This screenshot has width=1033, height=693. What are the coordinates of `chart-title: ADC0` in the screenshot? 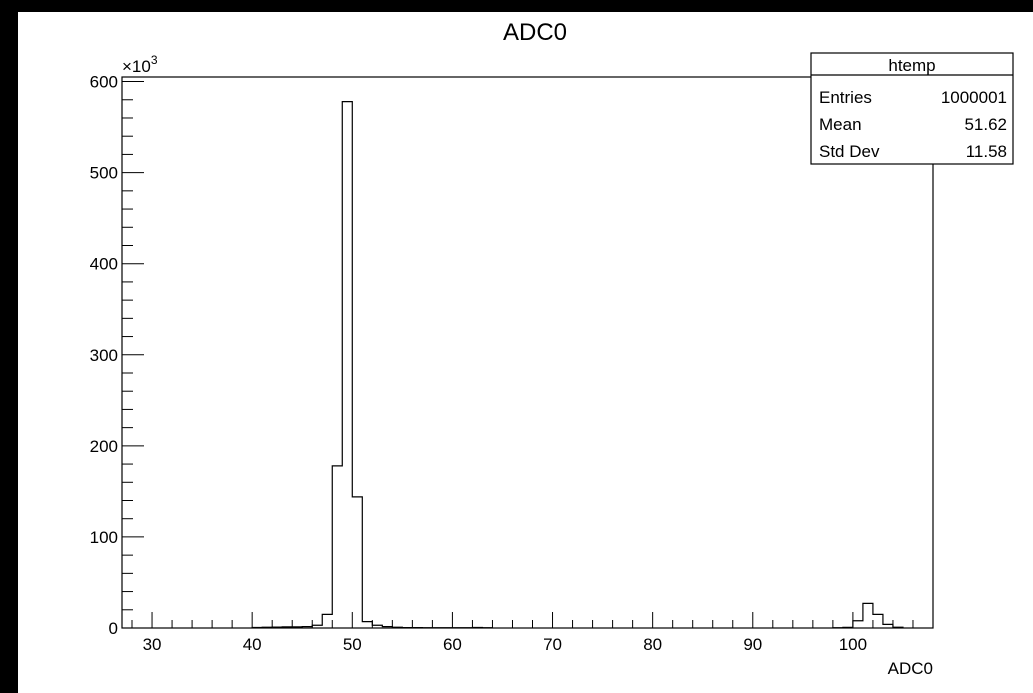 It's located at (535, 32).